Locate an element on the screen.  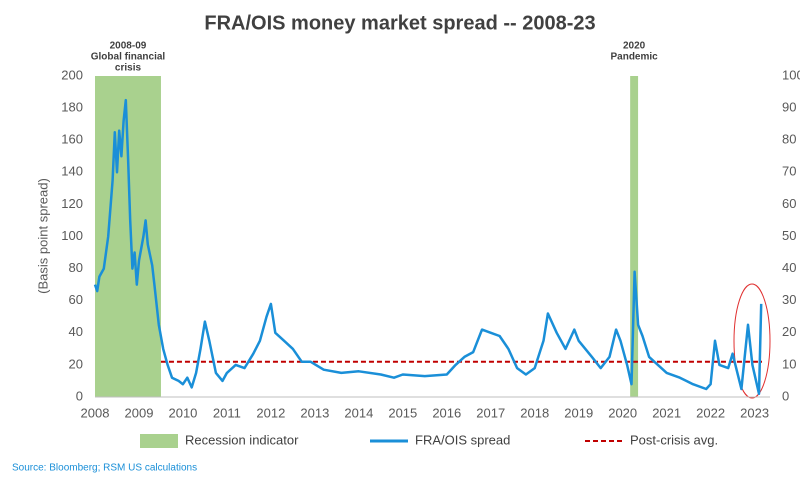
highlight-circle is located at coordinates (752, 341).